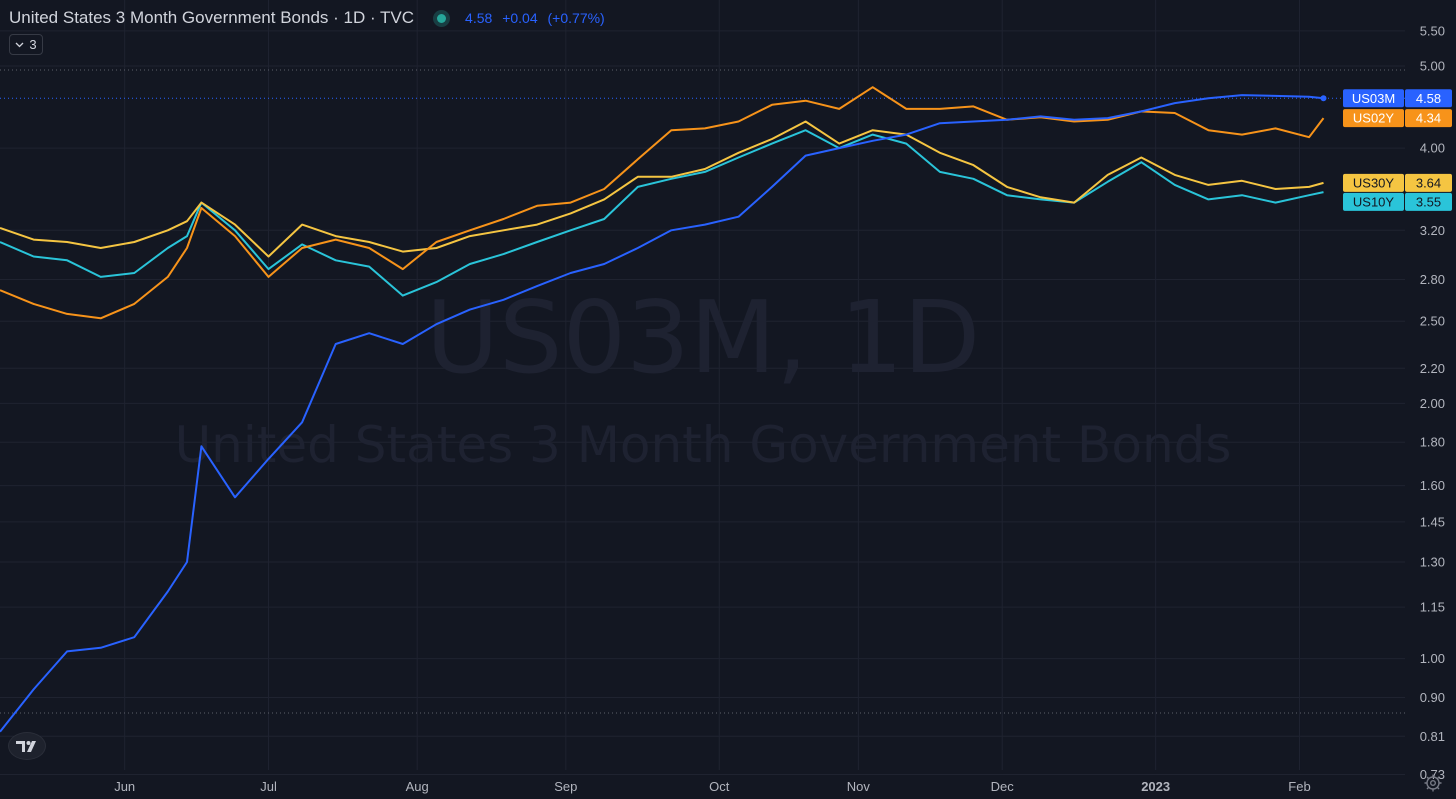 The width and height of the screenshot is (1456, 799). Describe the element at coordinates (1432, 442) in the screenshot. I see `y-tick-label: 1.80` at that location.